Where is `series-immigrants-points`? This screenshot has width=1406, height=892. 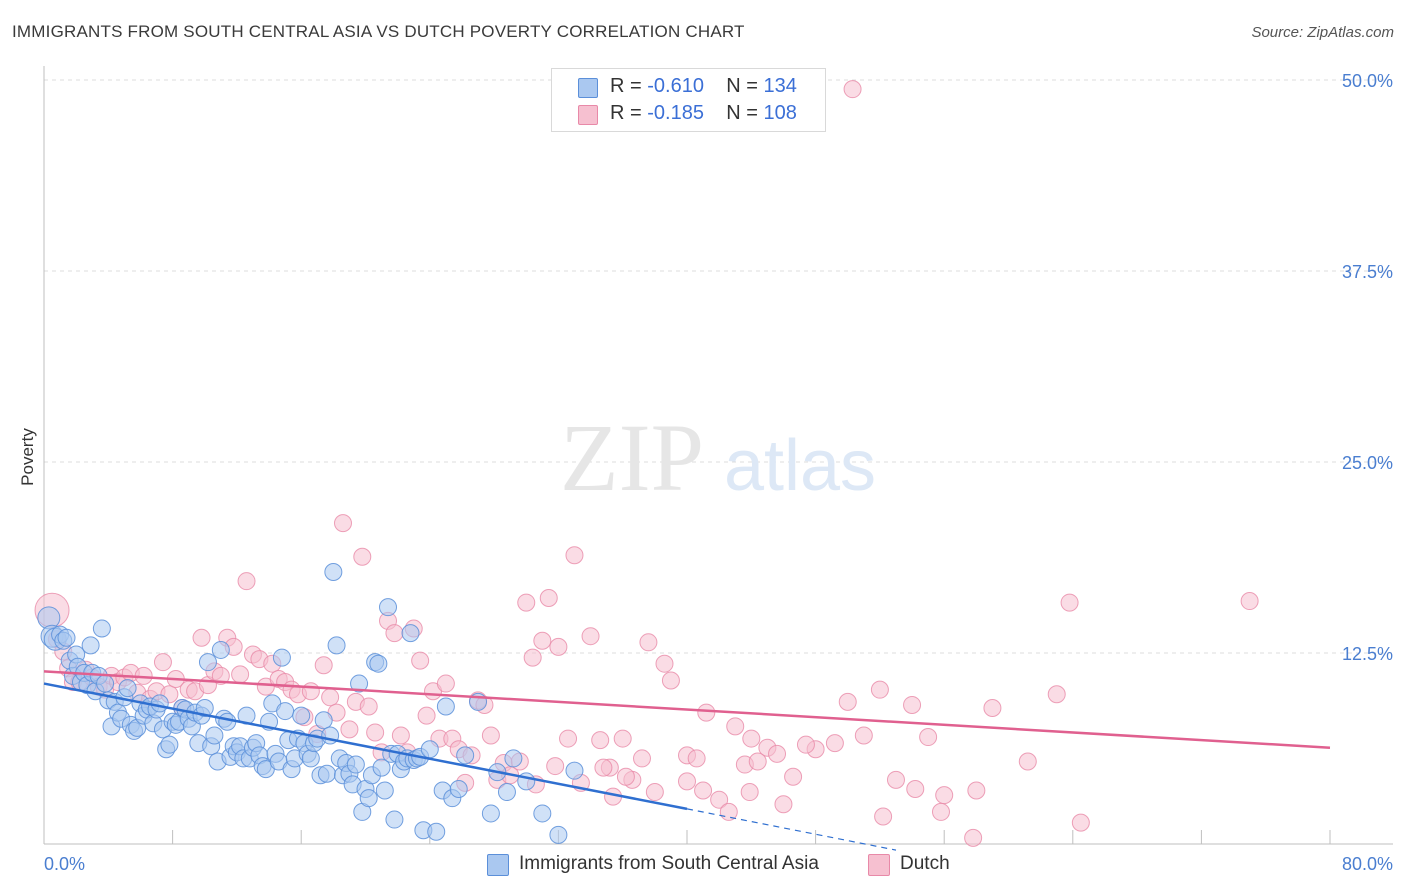 series-immigrants-points is located at coordinates (310, 703).